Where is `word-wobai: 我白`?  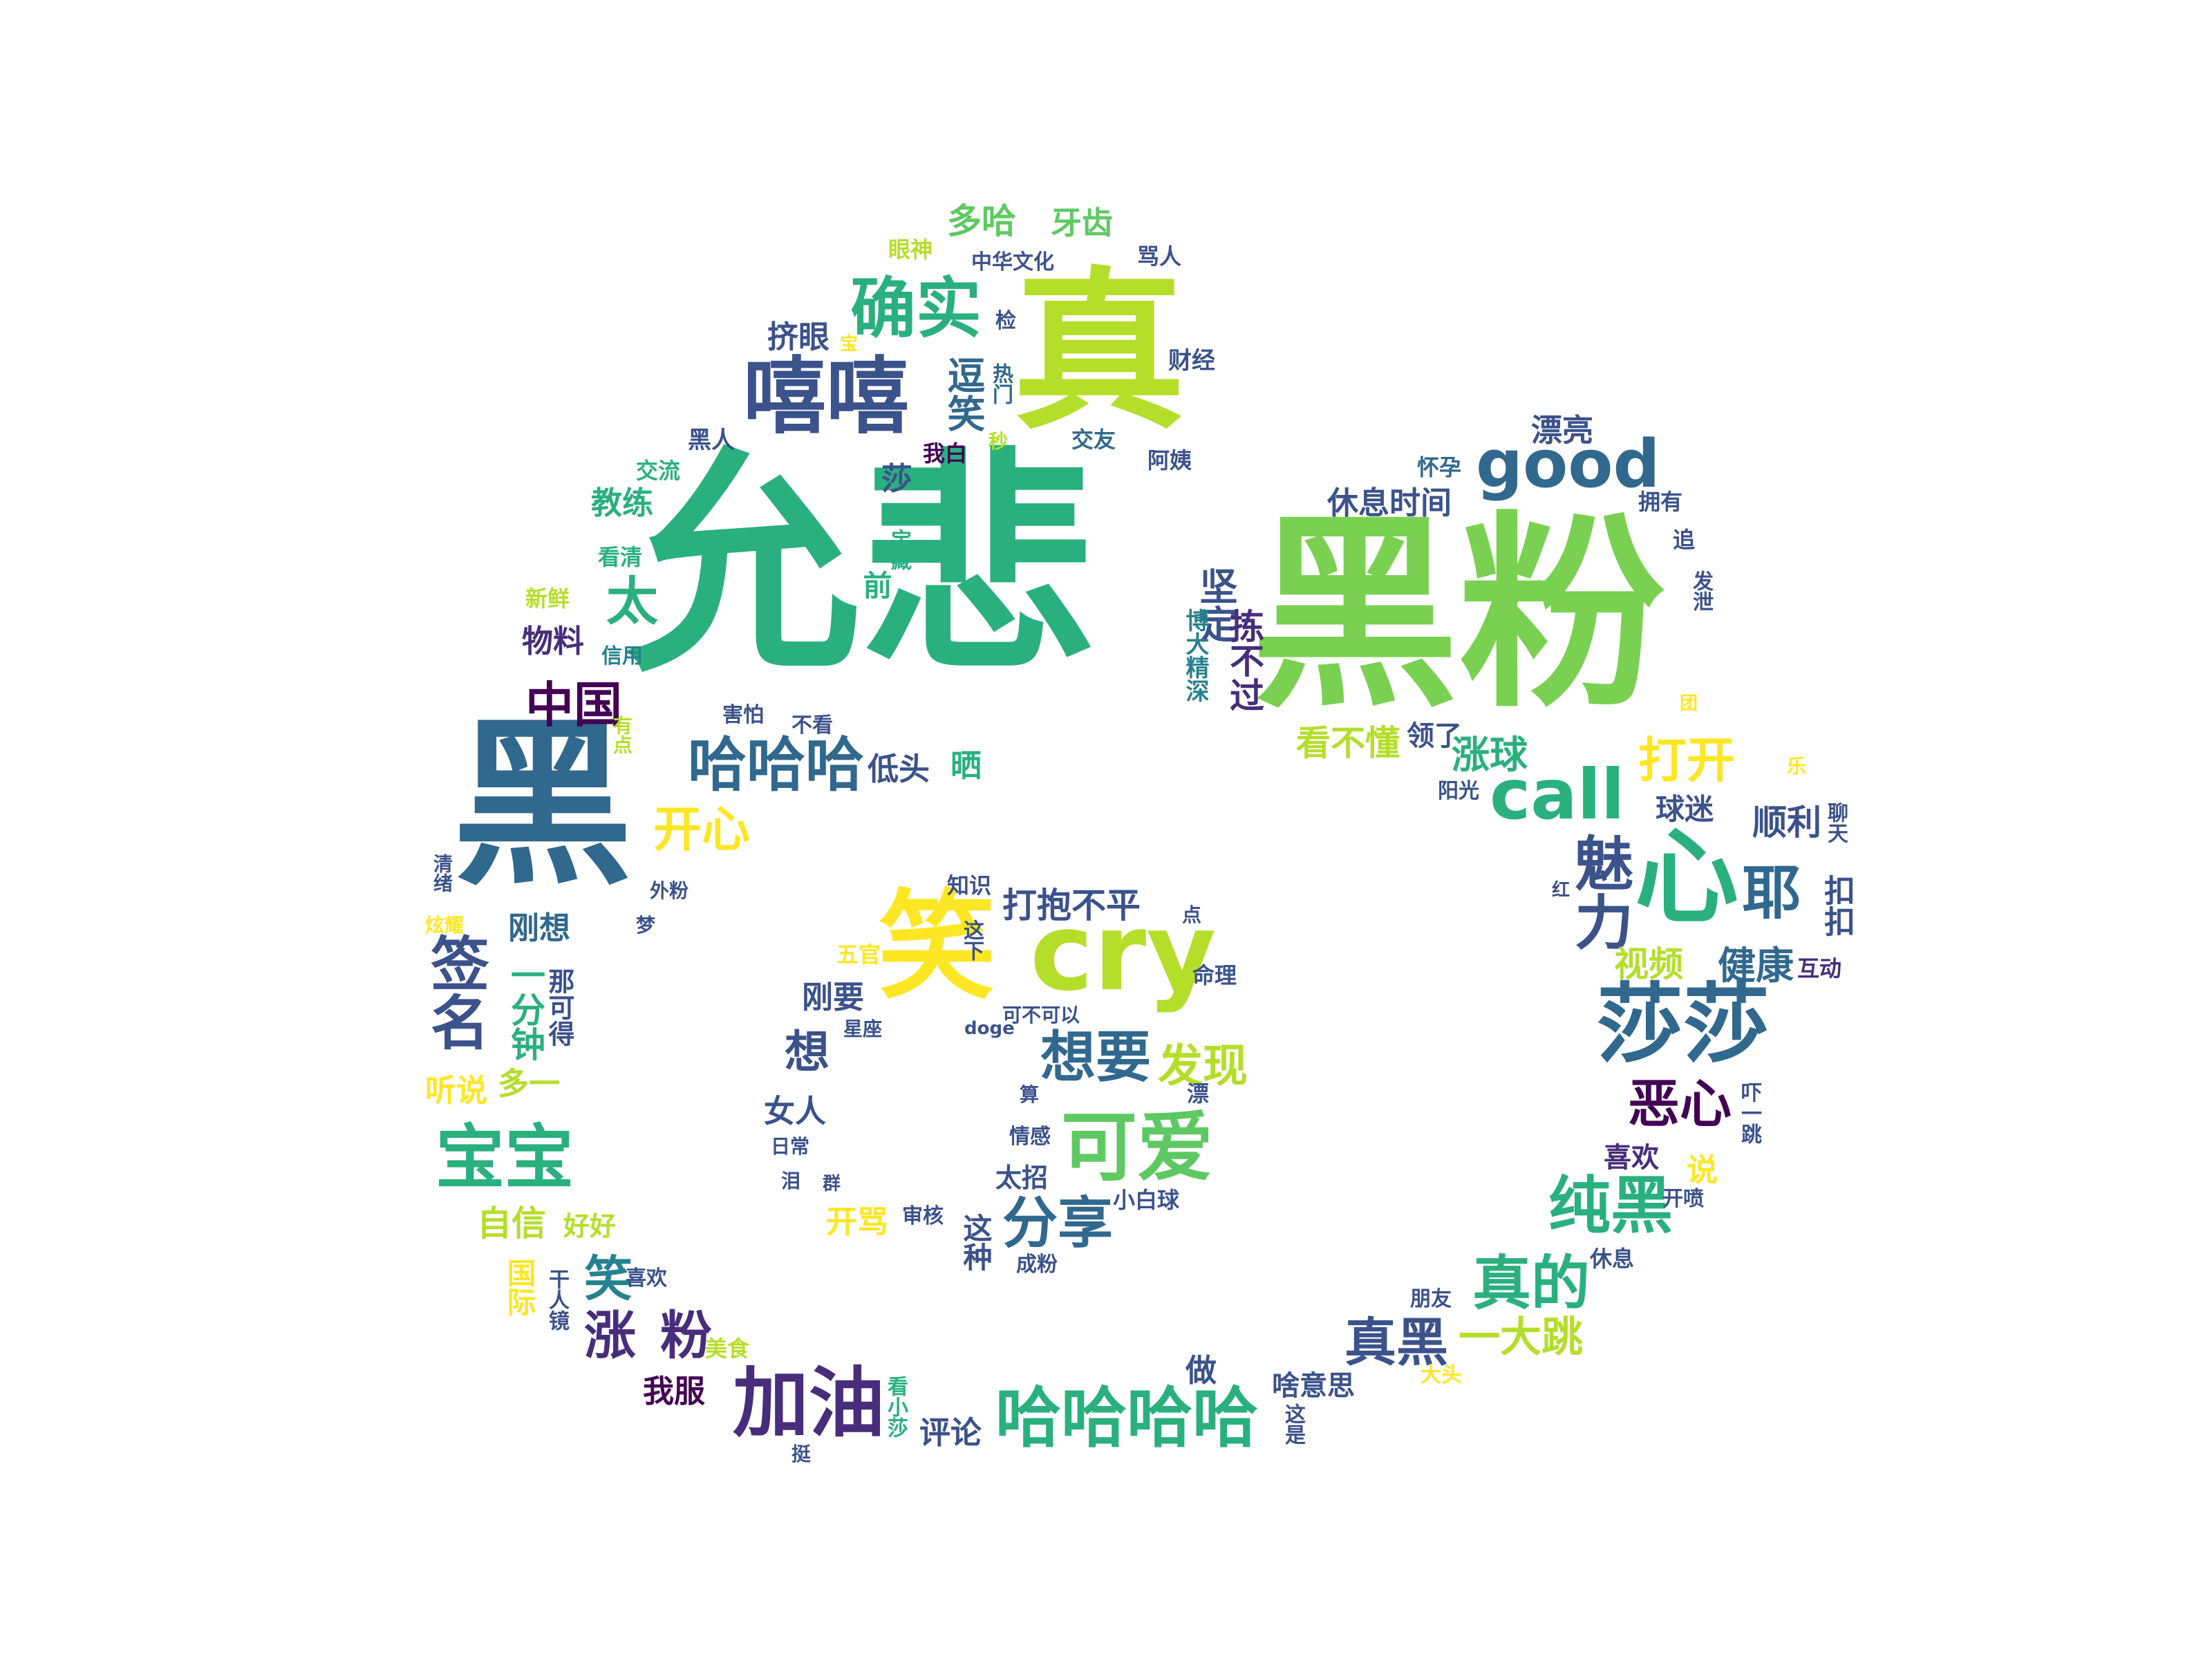
word-wobai: 我白 is located at coordinates (946, 453).